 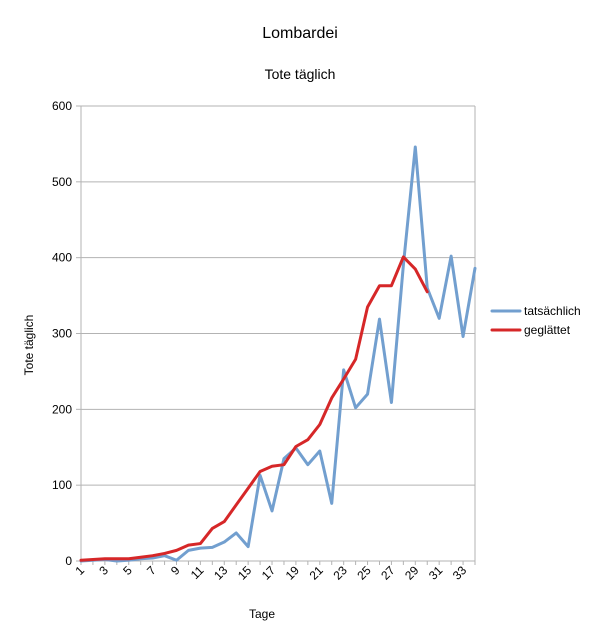 I want to click on x-tick-label: 21, so click(x=317, y=573).